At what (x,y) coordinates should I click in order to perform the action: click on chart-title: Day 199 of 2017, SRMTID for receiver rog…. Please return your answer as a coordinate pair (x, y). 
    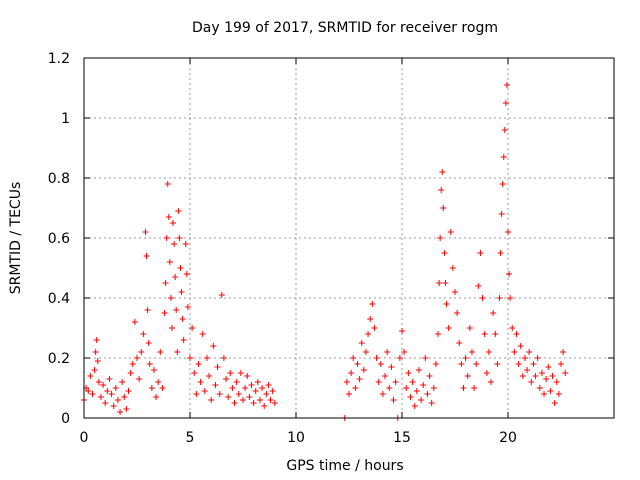
    Looking at the image, I should click on (345, 28).